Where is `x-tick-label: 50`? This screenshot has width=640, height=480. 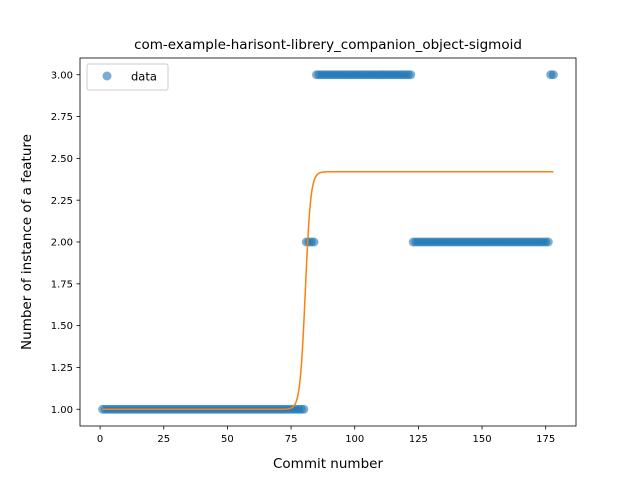
x-tick-label: 50 is located at coordinates (227, 439).